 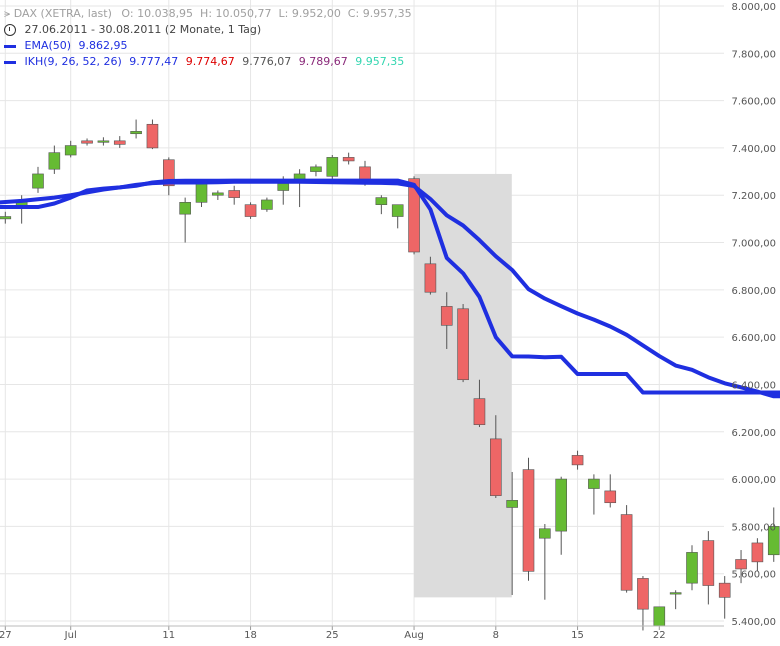 I want to click on y-tick-label: 7.000,00, so click(x=753, y=244).